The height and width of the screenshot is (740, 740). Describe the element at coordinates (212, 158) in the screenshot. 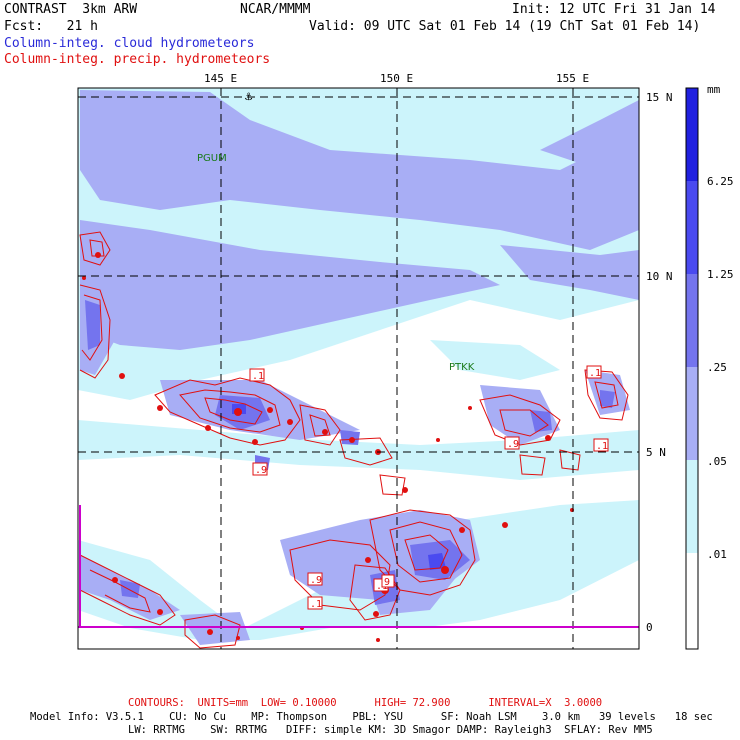

I see `station-pgum: PGUM` at that location.